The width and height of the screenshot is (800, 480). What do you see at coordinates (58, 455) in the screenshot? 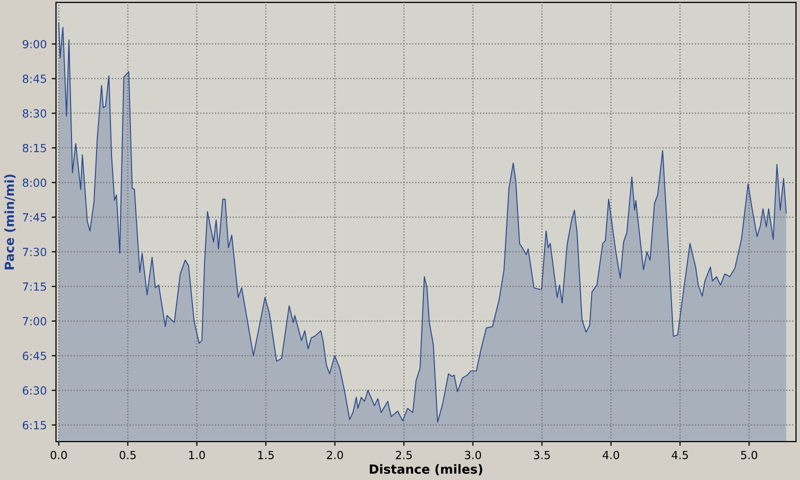
I see `x-tick-label: 0.0` at bounding box center [58, 455].